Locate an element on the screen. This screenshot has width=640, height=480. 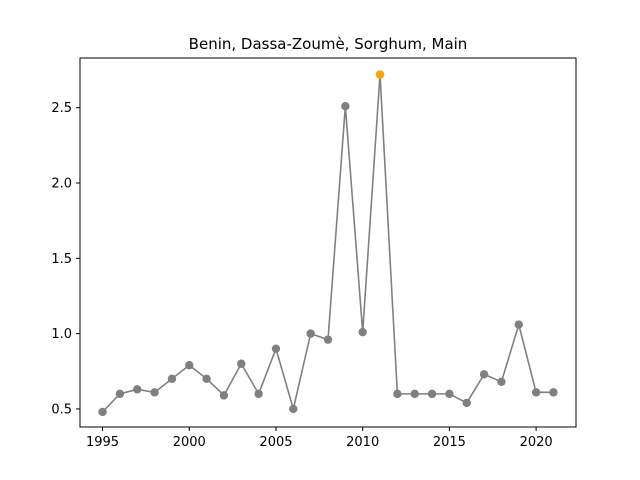
x-tick-label: 2015 is located at coordinates (449, 442).